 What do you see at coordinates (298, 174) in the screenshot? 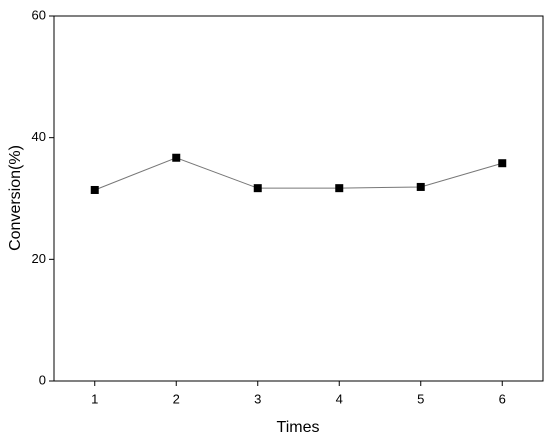
I see `series-line` at bounding box center [298, 174].